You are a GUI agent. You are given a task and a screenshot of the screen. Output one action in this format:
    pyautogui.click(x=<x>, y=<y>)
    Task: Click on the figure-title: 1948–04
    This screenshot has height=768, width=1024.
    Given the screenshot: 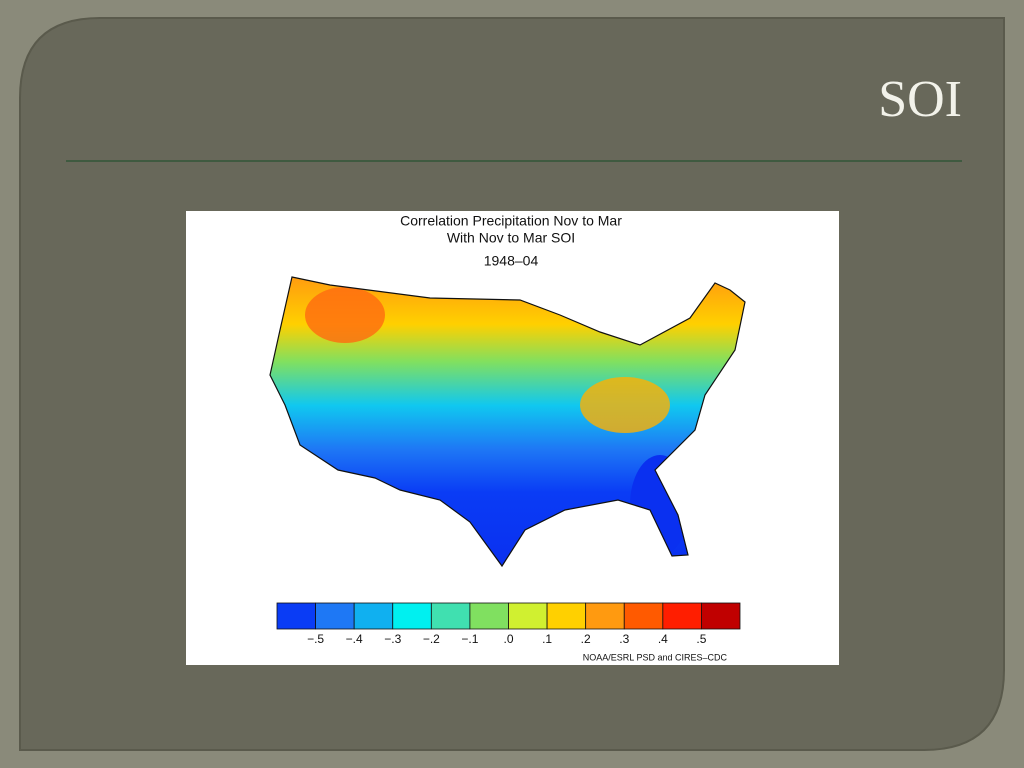 What is the action you would take?
    pyautogui.click(x=511, y=261)
    